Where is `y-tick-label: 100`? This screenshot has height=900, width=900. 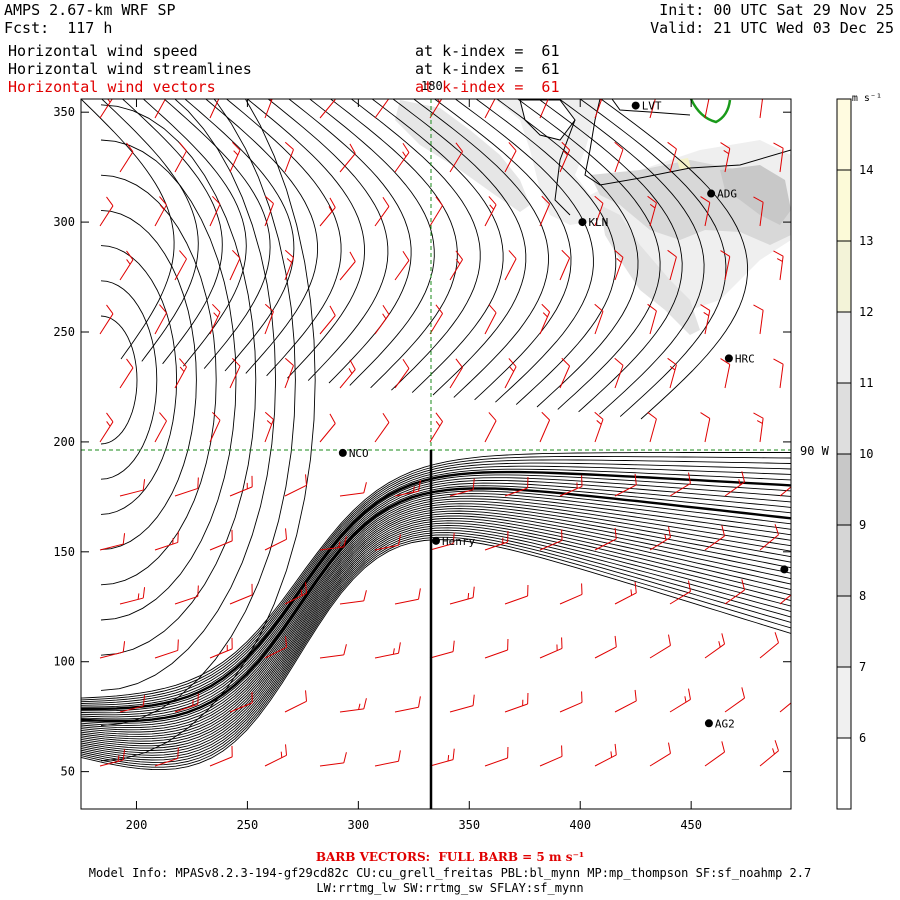 y-tick-label: 100 is located at coordinates (64, 662).